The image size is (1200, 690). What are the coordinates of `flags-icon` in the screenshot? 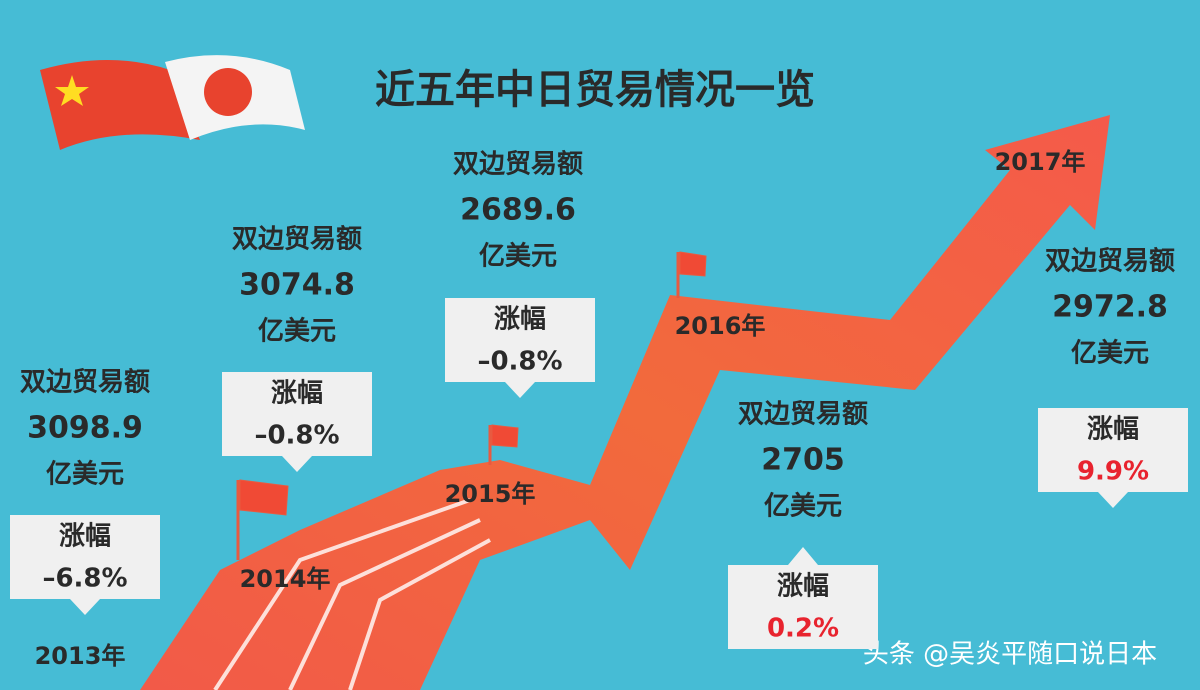 It's located at (172, 102).